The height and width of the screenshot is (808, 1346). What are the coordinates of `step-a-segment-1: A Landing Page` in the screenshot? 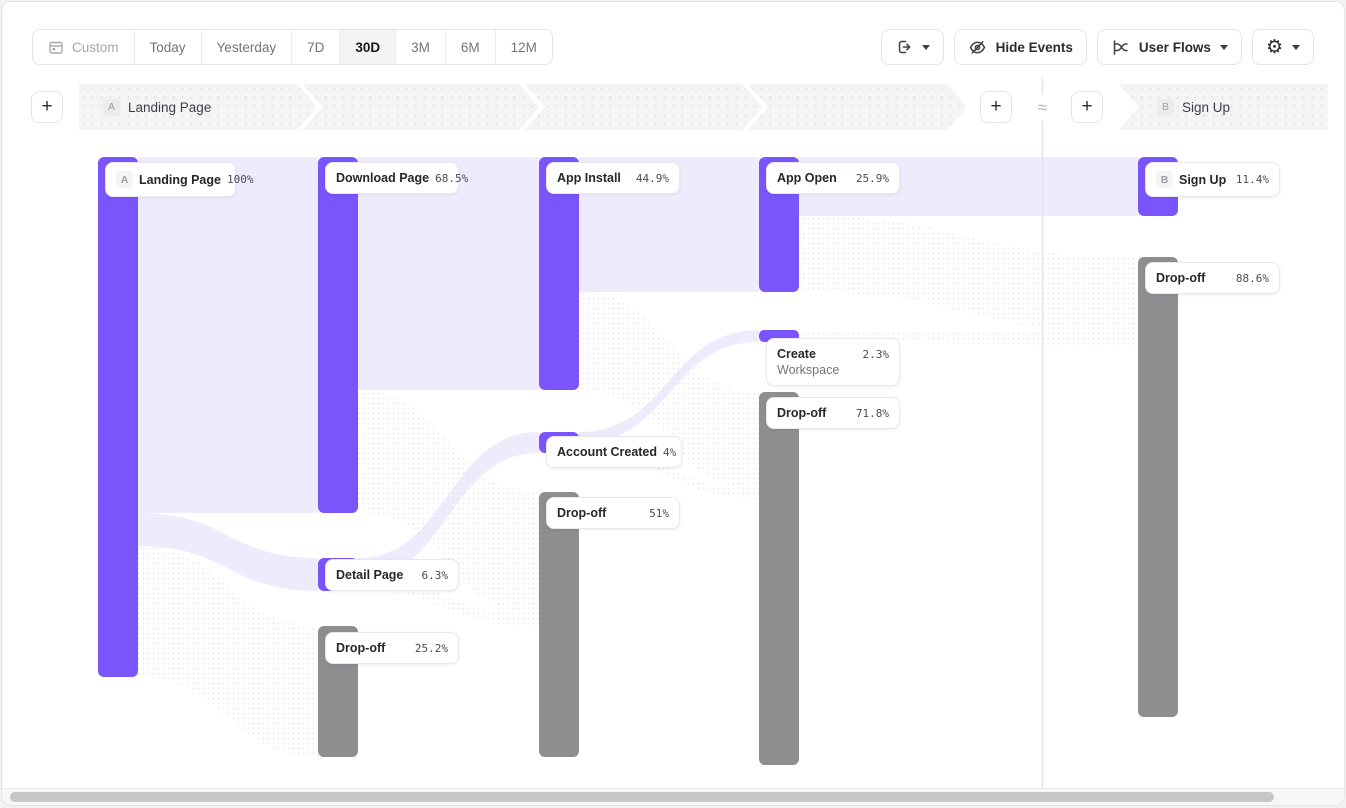 It's located at (198, 107).